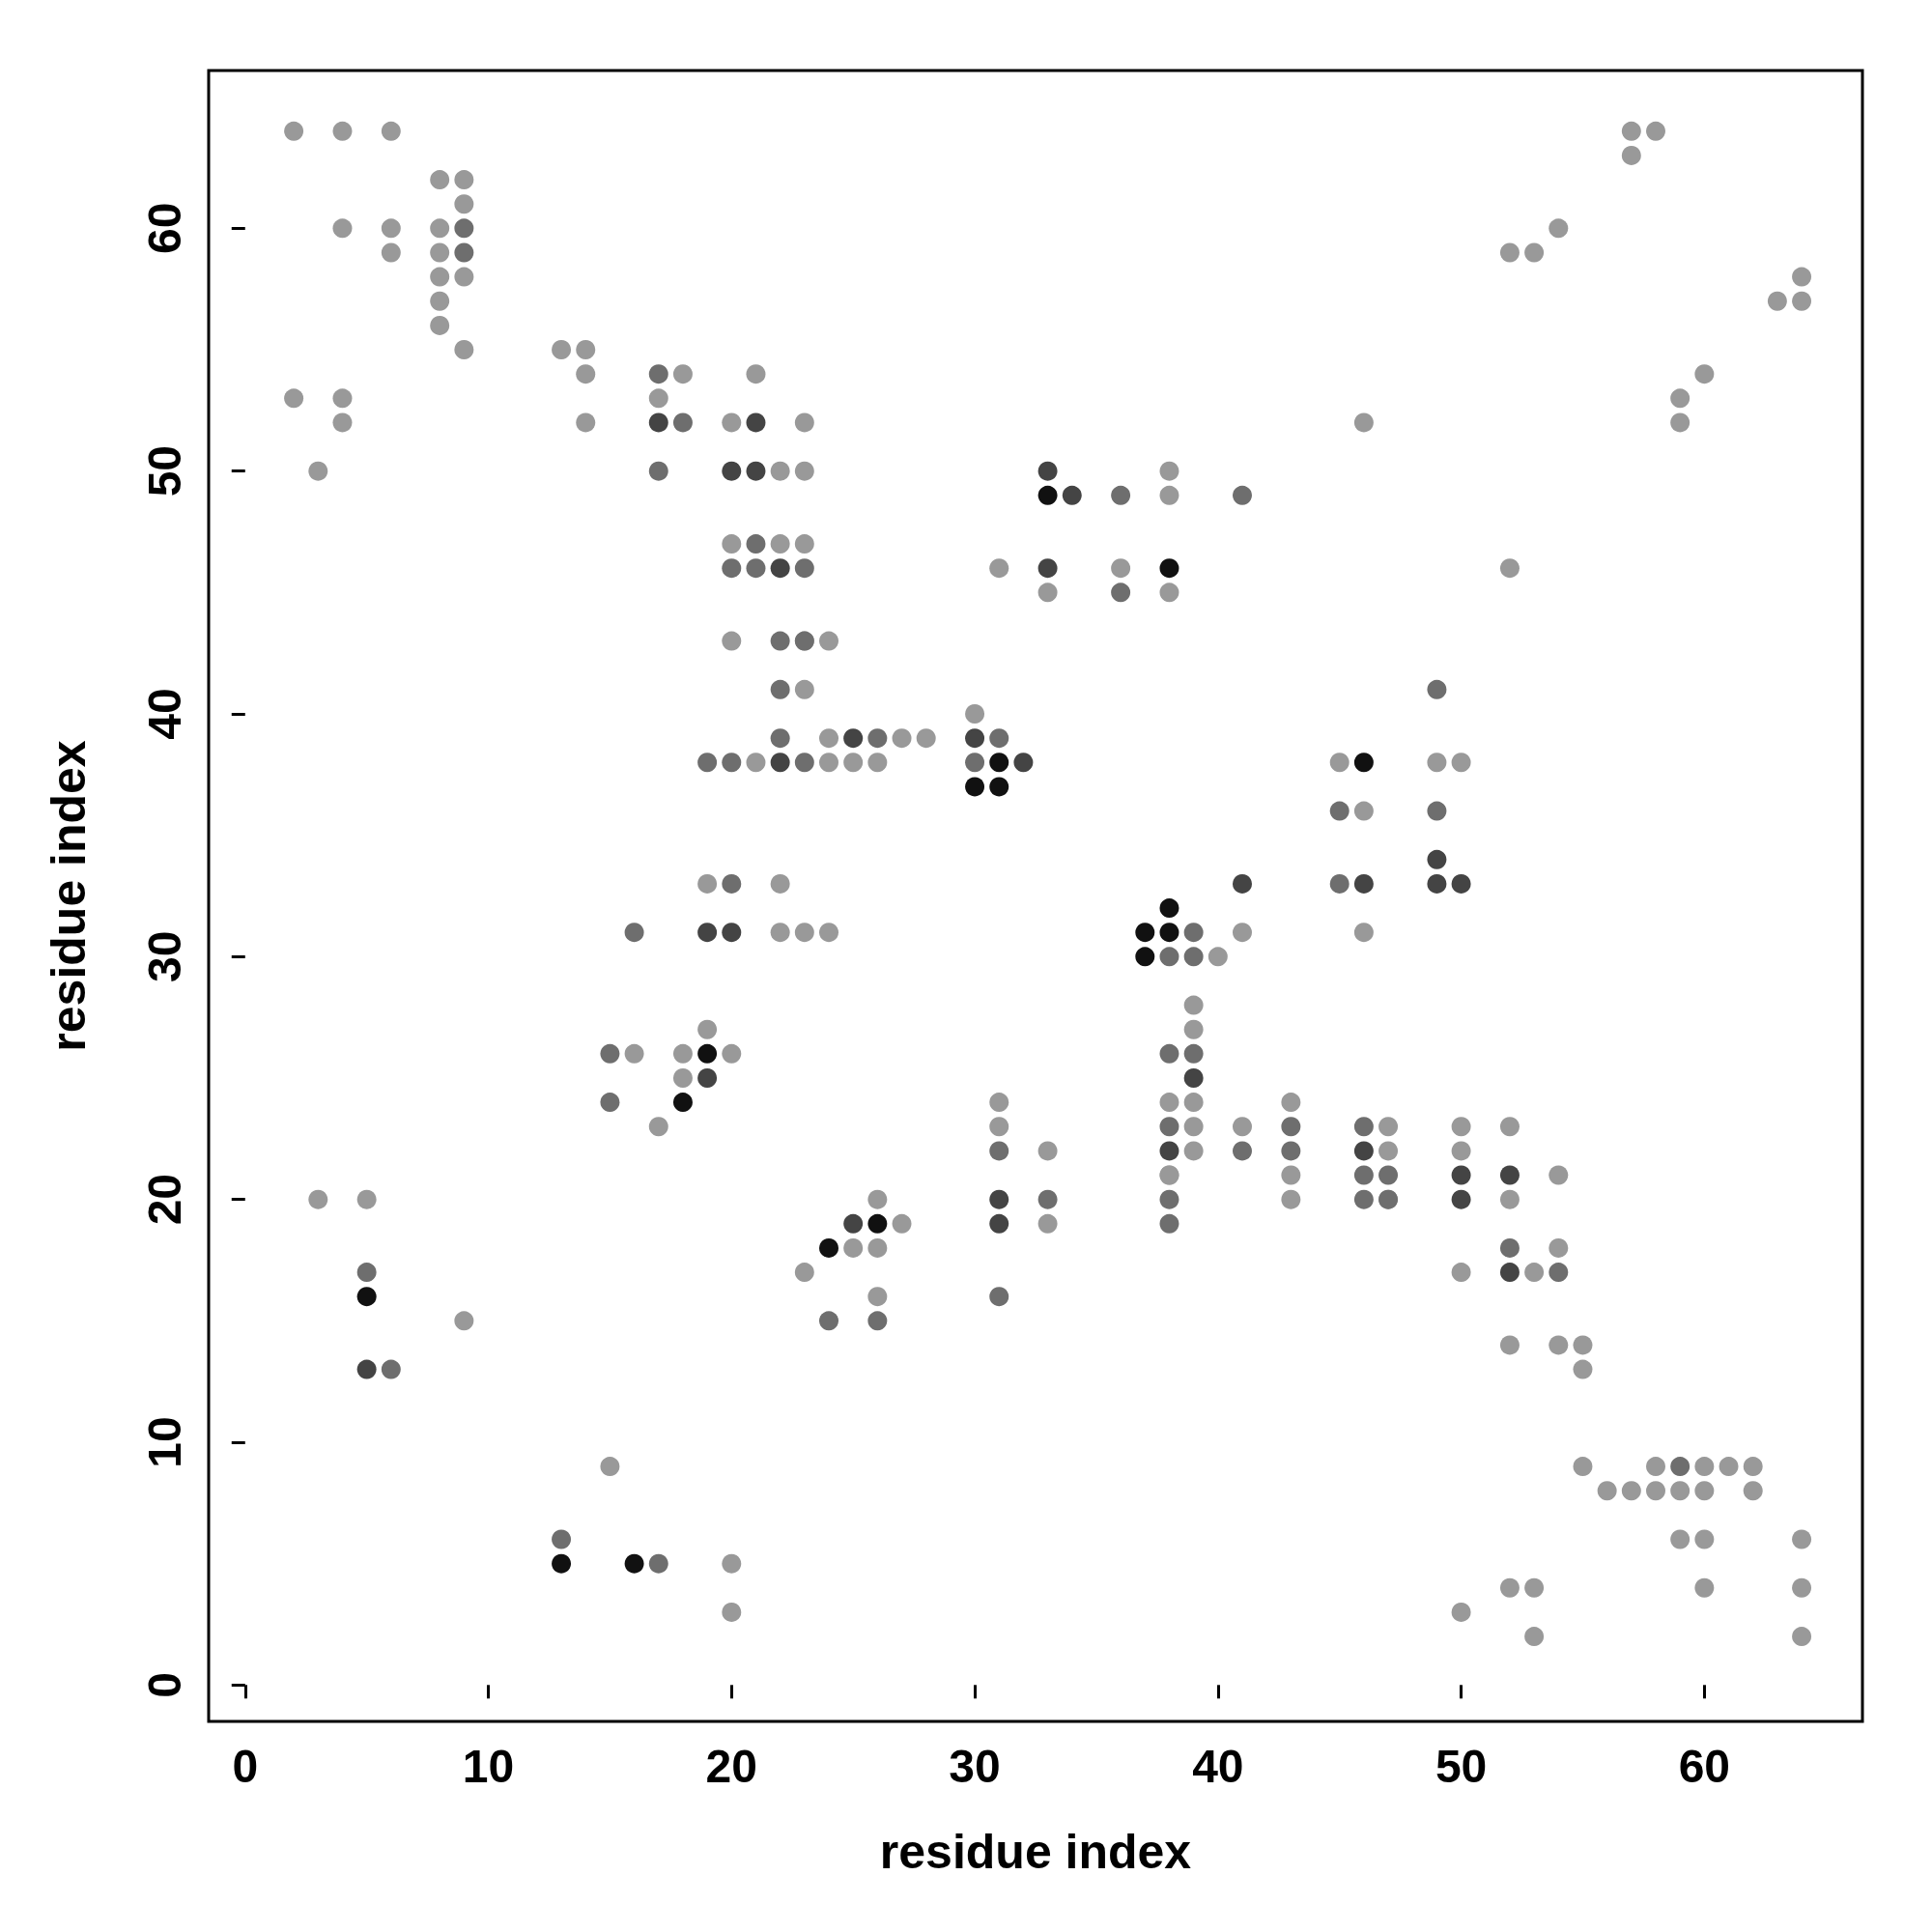 The height and width of the screenshot is (1932, 1932). I want to click on y-tick-label: 40, so click(164, 714).